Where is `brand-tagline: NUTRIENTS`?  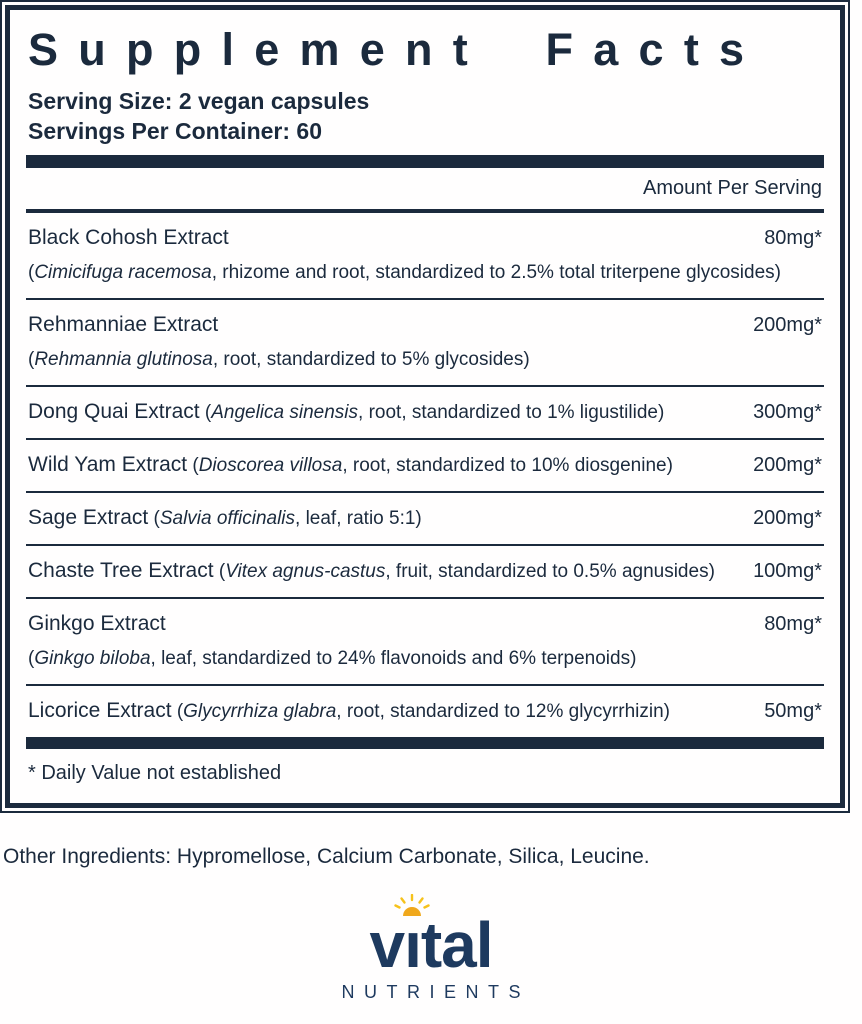 brand-tagline: NUTRIENTS is located at coordinates (435, 992).